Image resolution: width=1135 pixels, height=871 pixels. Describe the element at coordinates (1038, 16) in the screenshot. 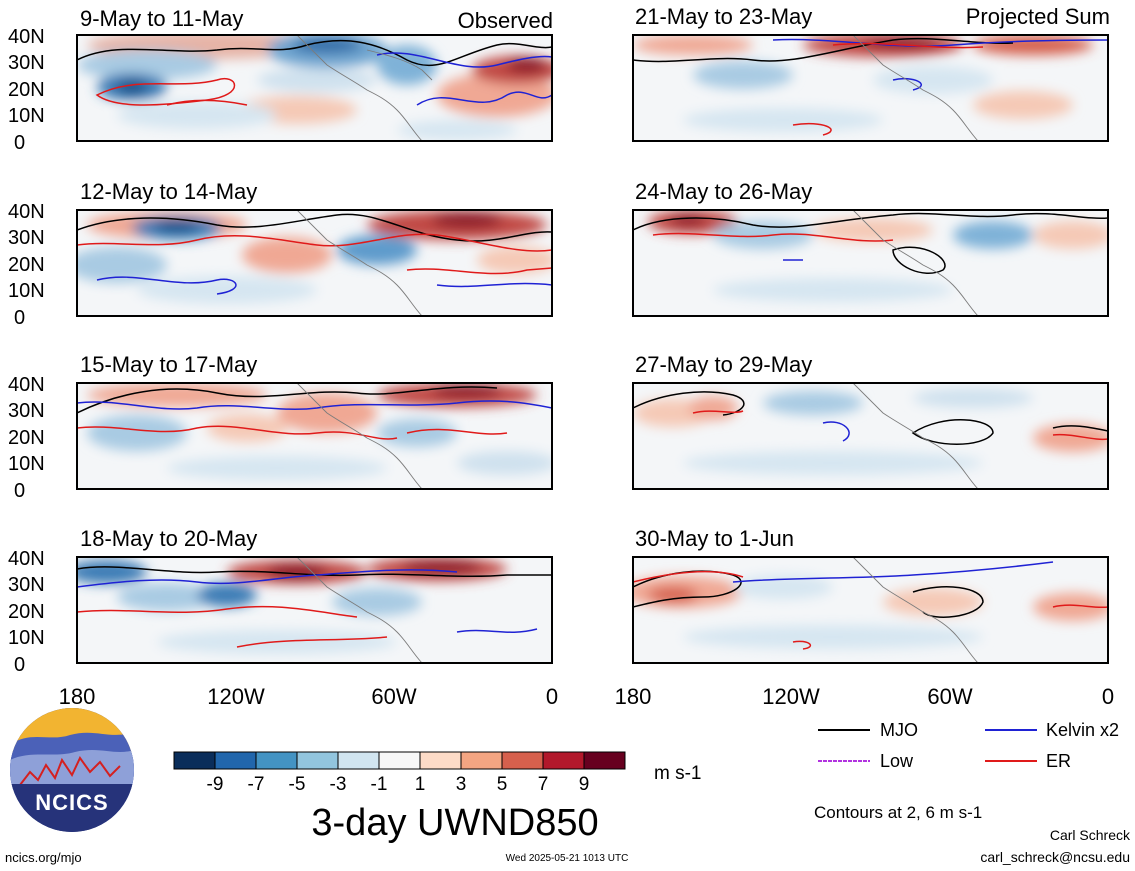

I see `projected-sum-label: Projected Sum` at that location.